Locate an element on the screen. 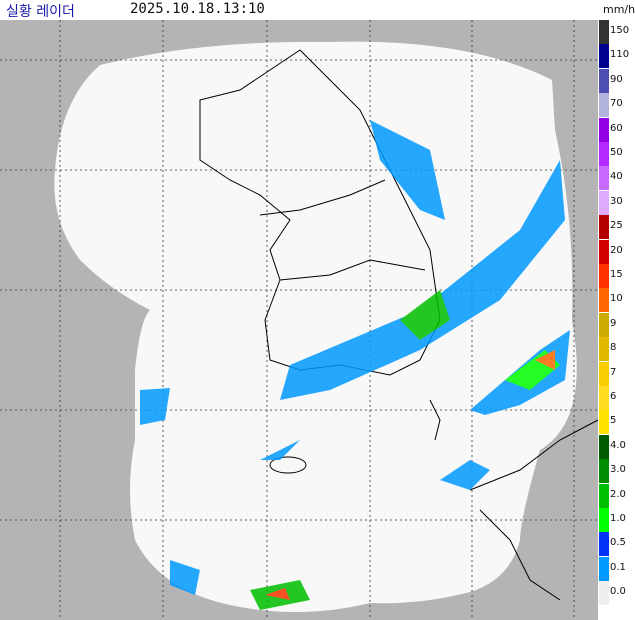  legend-item: 150 is located at coordinates (616, 32).